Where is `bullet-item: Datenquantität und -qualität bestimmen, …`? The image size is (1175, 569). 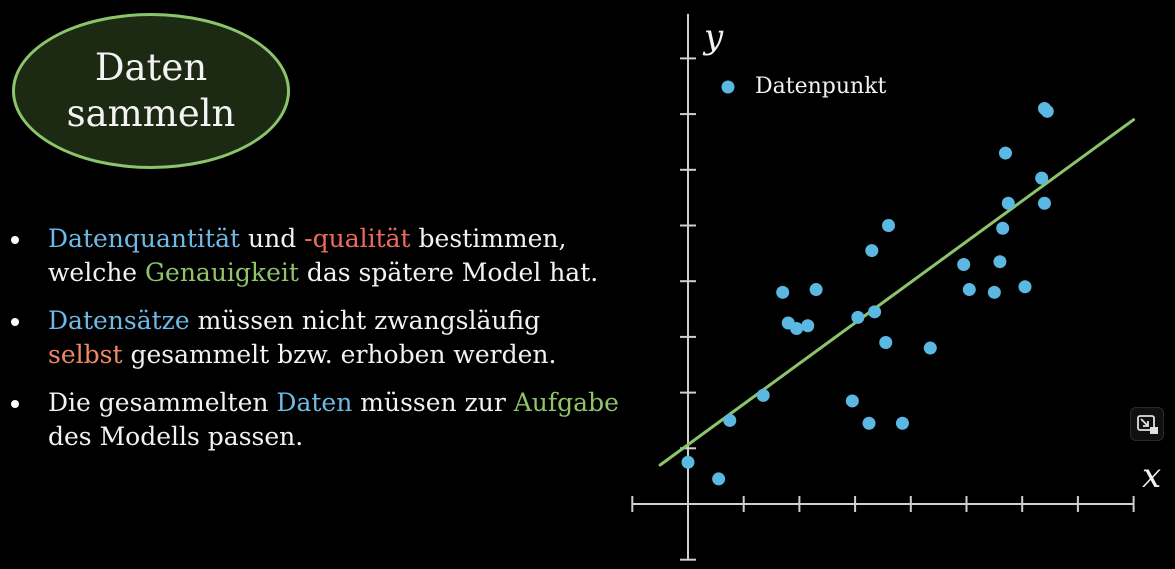 bullet-item: Datenquantität und -qualität bestimmen, … is located at coordinates (310, 256).